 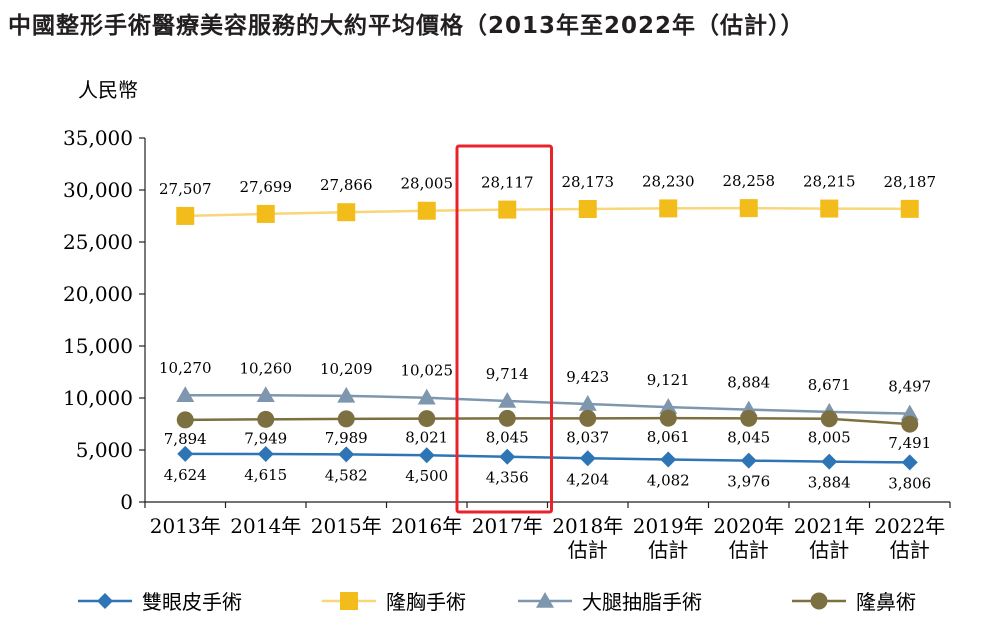 What do you see at coordinates (426, 438) in the screenshot?
I see `data-label: 8,021` at bounding box center [426, 438].